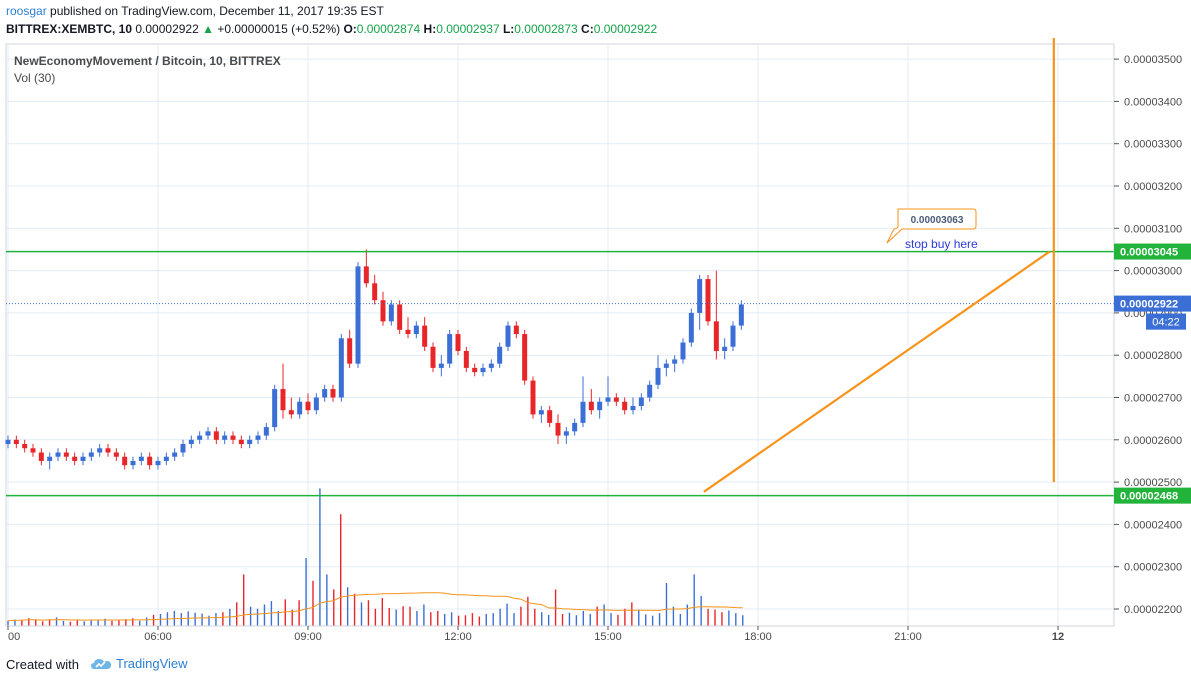 The image size is (1191, 681). I want to click on price-tag-support, so click(1152, 495).